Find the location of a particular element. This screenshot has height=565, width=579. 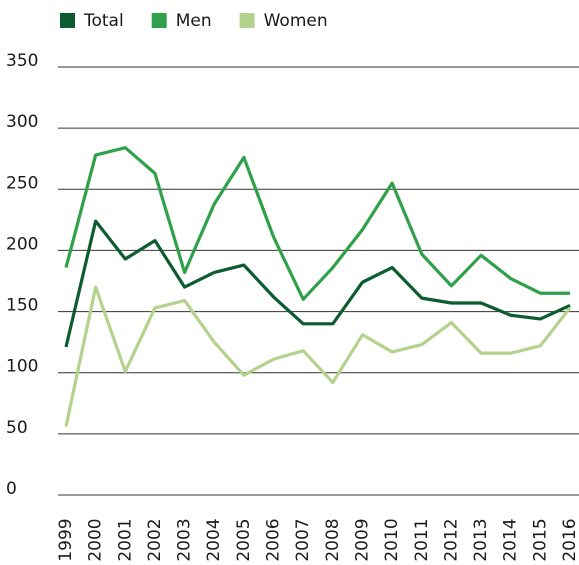

x-tick-label: 2000 is located at coordinates (96, 539).